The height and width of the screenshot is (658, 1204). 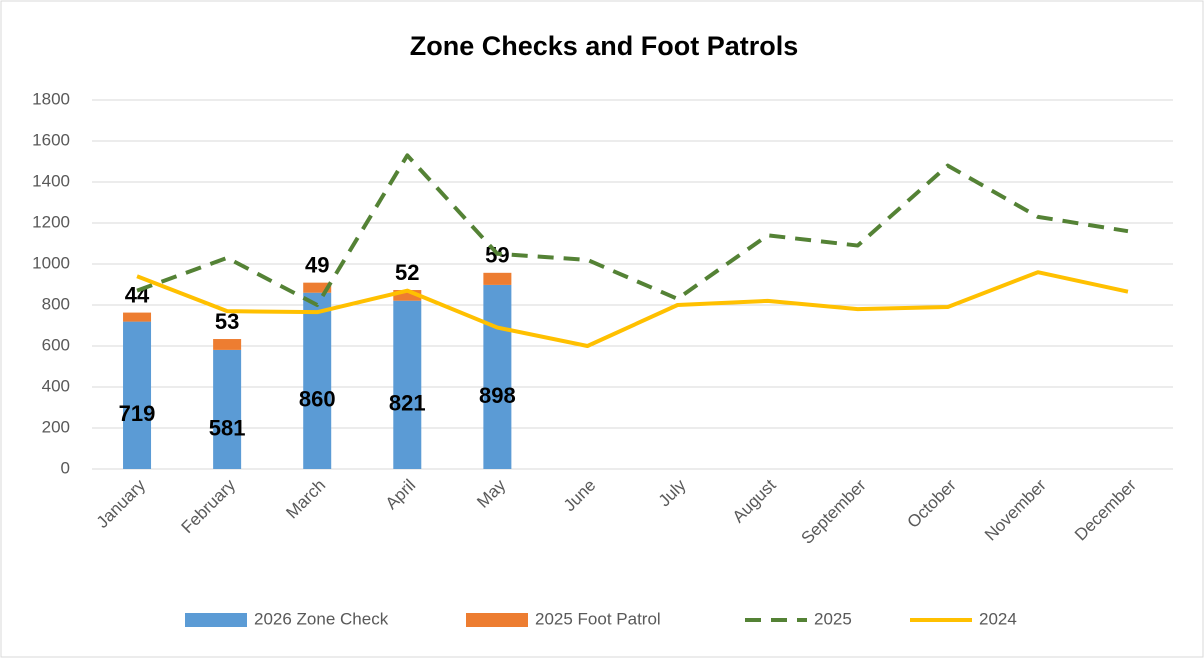 What do you see at coordinates (51, 98) in the screenshot?
I see `y-tick-label: 1800` at bounding box center [51, 98].